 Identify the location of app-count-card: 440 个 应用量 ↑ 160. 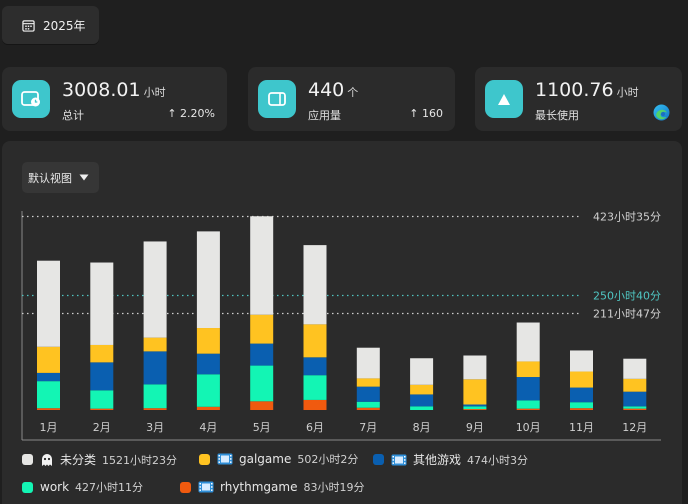
(351, 99).